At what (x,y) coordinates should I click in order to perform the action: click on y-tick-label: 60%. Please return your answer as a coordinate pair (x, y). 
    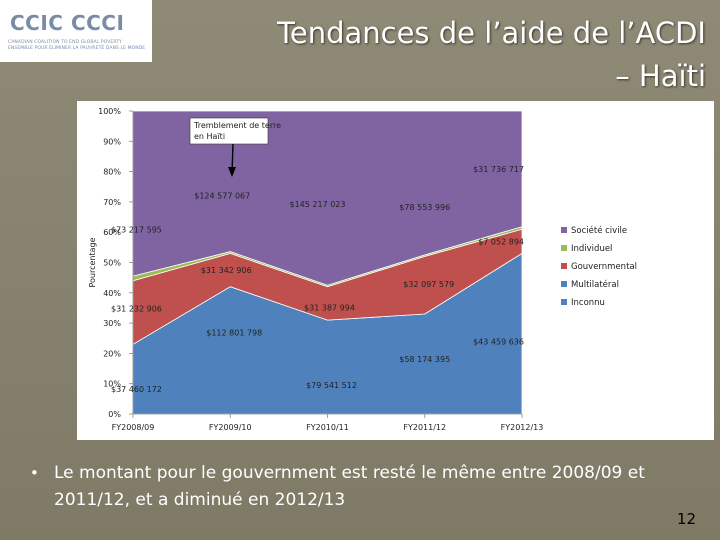
    Looking at the image, I should click on (112, 232).